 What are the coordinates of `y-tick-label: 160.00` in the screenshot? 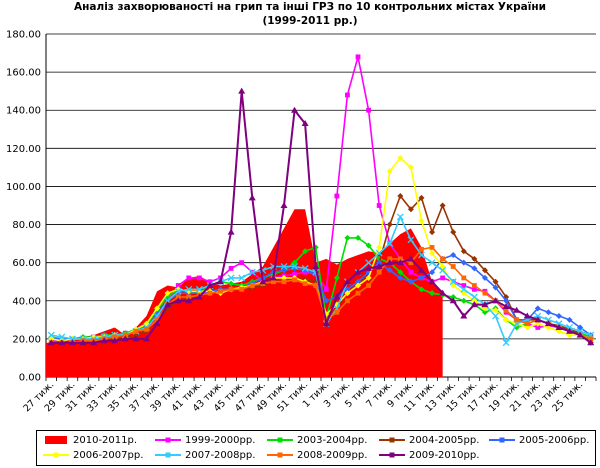 It's located at (23, 73).